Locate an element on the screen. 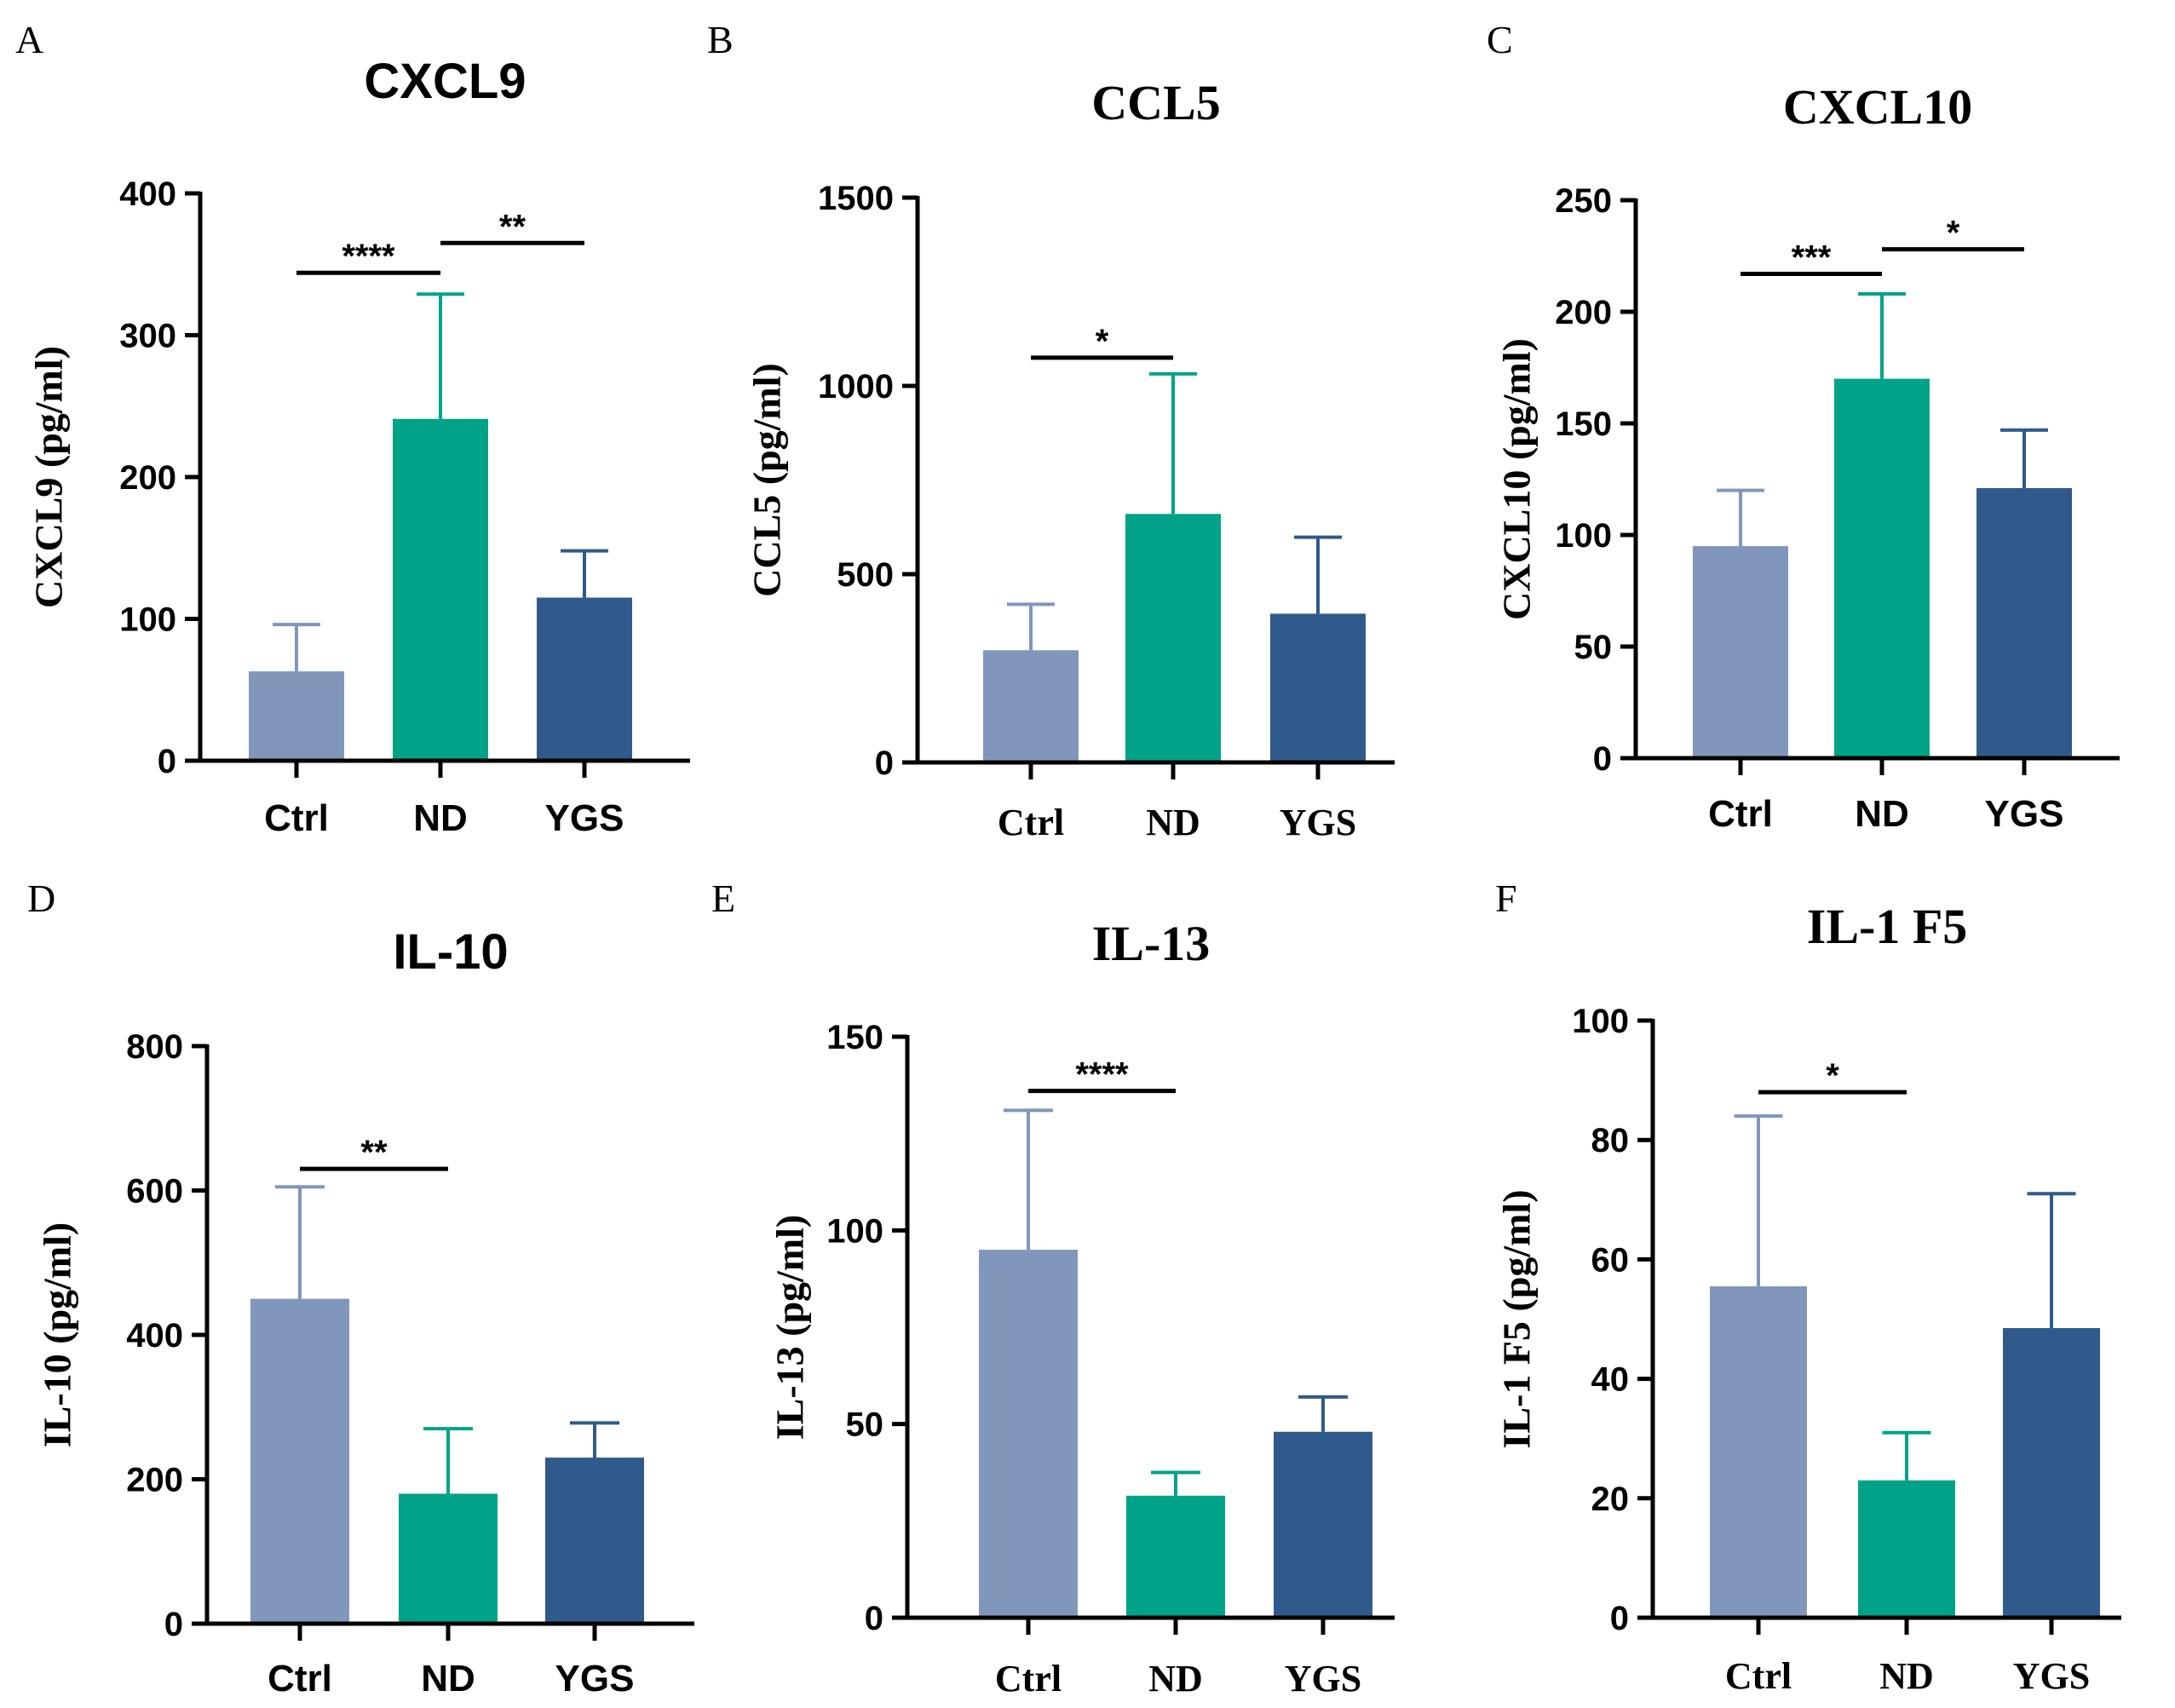  panel-f-bar-ctrl is located at coordinates (1758, 1451).